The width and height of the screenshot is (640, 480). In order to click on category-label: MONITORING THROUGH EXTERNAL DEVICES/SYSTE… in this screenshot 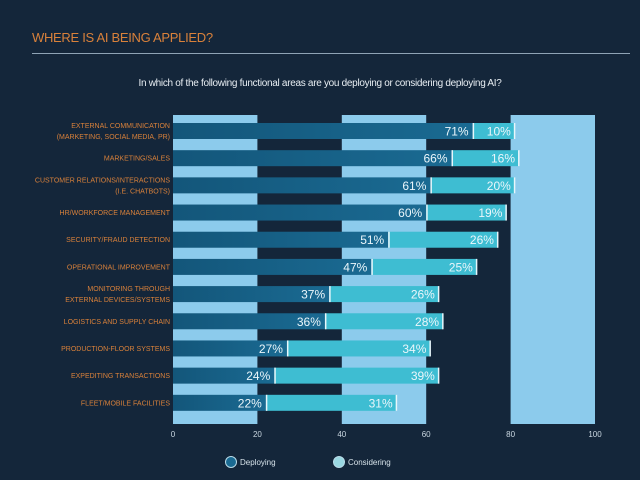, I will do `click(117, 295)`.